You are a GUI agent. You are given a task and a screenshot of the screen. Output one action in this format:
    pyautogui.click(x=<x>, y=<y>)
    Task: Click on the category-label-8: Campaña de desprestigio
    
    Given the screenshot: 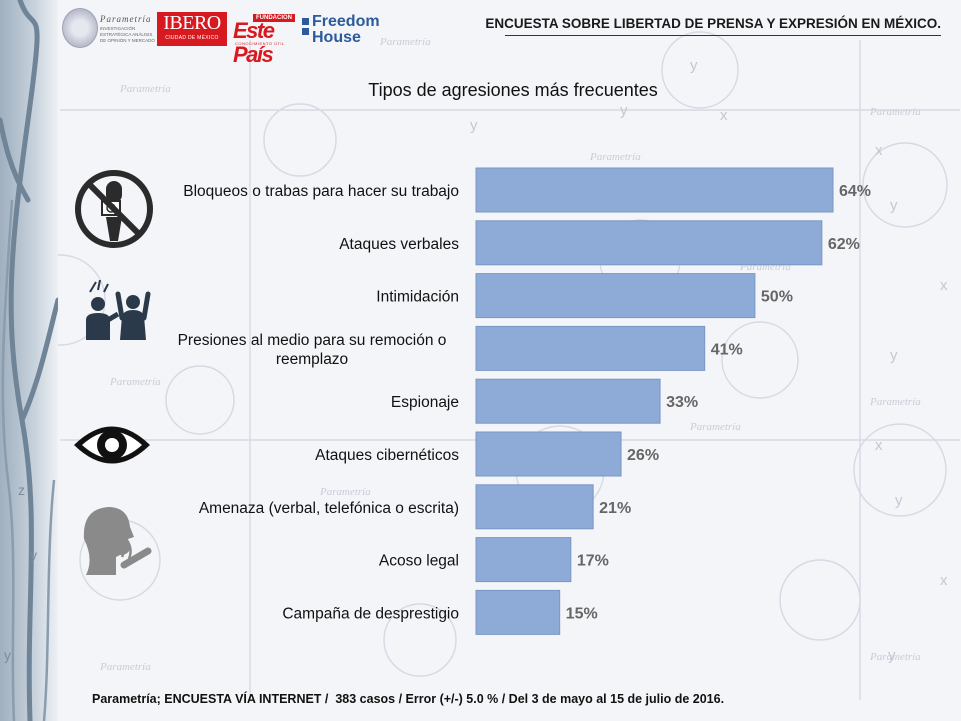 What is the action you would take?
    pyautogui.click(x=370, y=613)
    